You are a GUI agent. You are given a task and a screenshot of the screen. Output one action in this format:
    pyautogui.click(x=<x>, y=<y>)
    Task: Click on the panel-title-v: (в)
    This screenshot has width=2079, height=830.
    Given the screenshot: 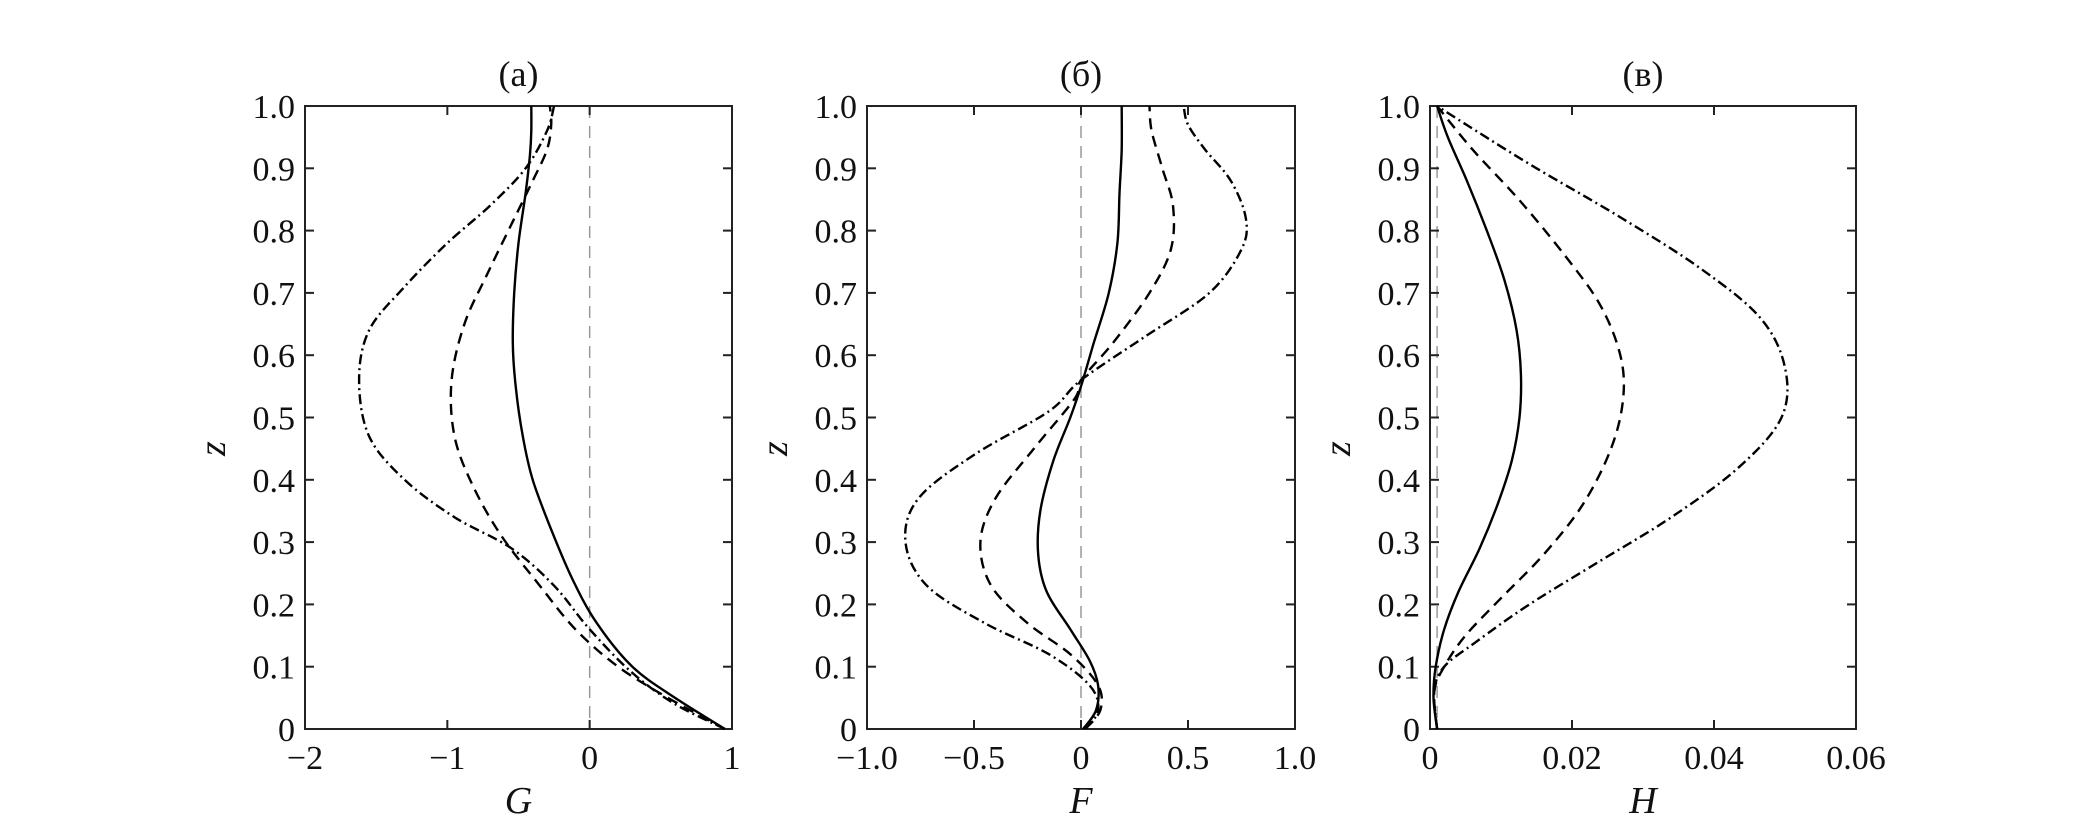 What is the action you would take?
    pyautogui.click(x=1643, y=74)
    